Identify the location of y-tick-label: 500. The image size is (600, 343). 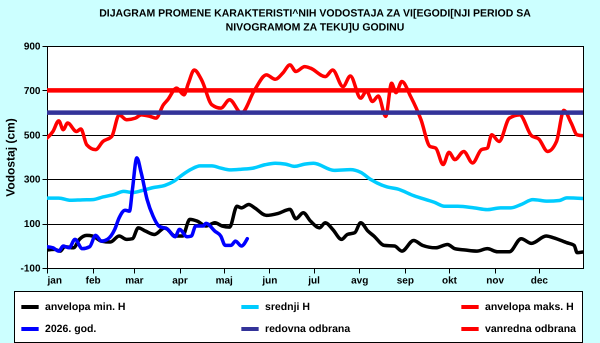
(32, 136).